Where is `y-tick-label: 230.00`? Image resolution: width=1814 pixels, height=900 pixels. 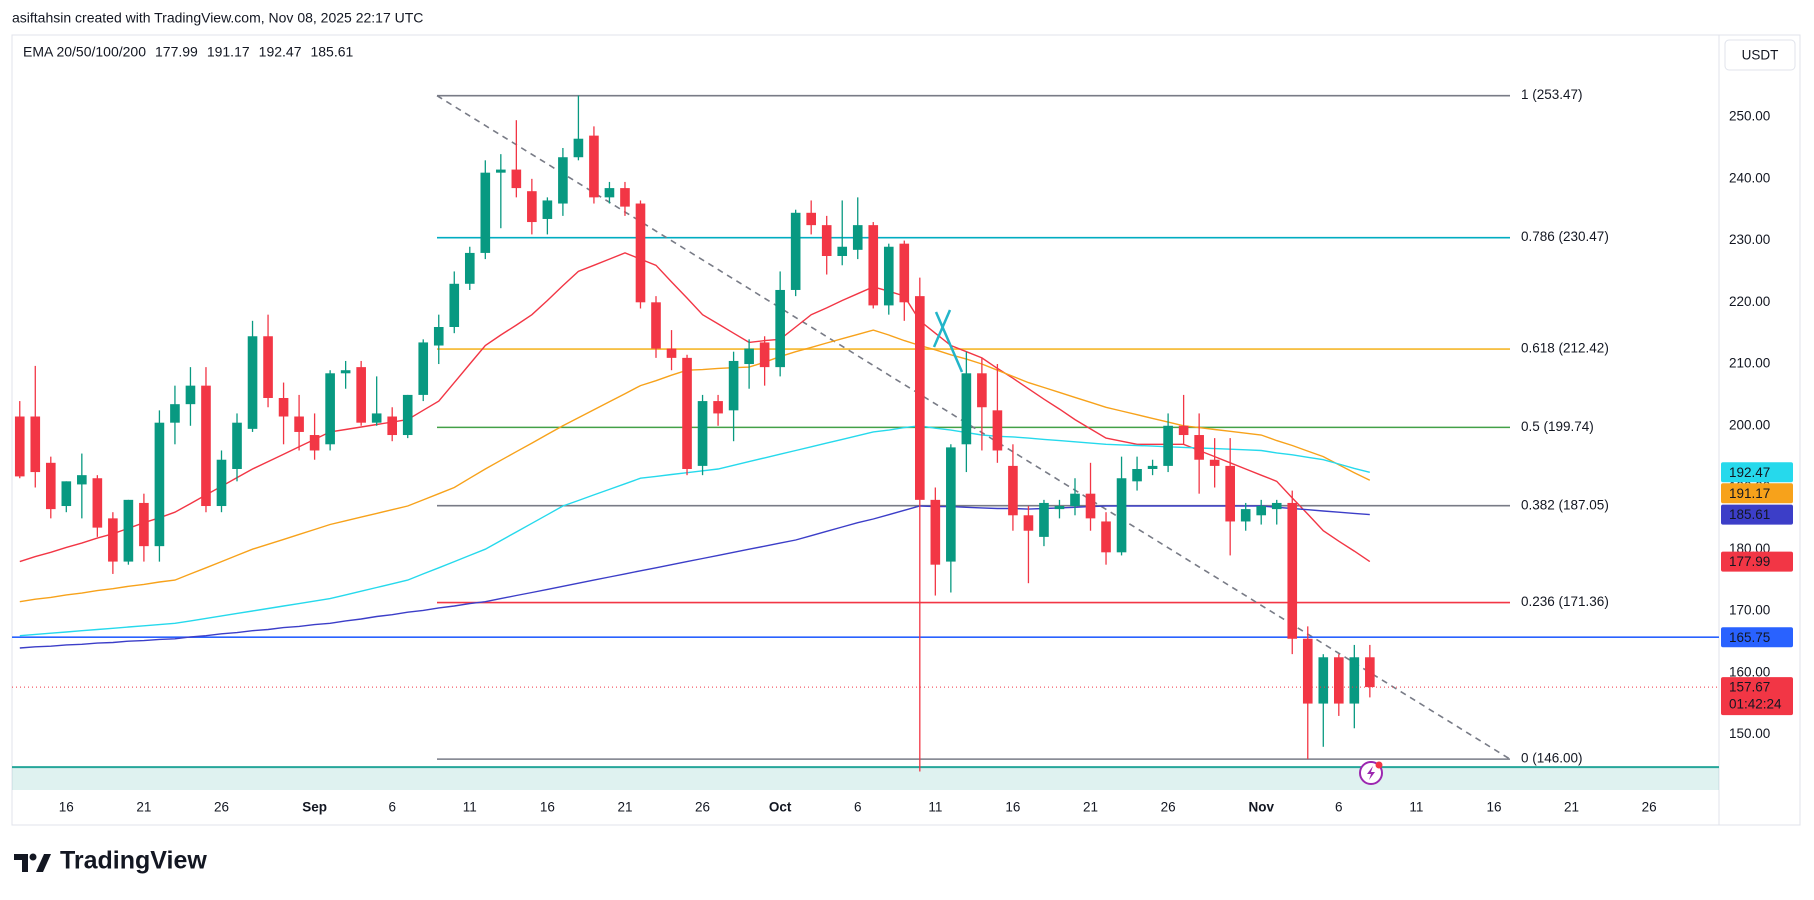
y-tick-label: 230.00 is located at coordinates (1749, 239).